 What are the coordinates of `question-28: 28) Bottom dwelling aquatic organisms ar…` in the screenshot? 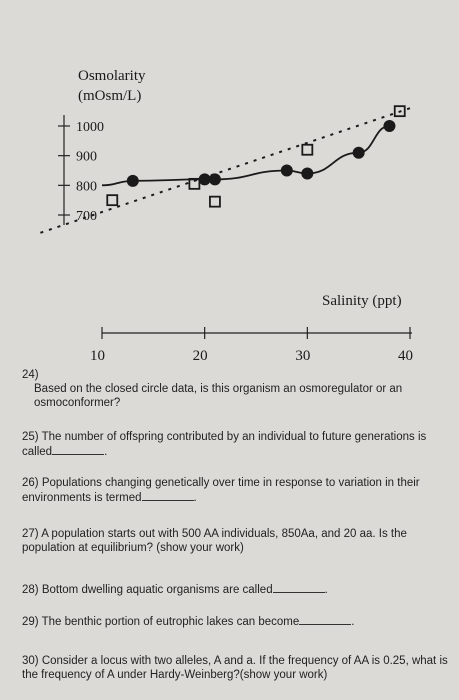 It's located at (175, 589).